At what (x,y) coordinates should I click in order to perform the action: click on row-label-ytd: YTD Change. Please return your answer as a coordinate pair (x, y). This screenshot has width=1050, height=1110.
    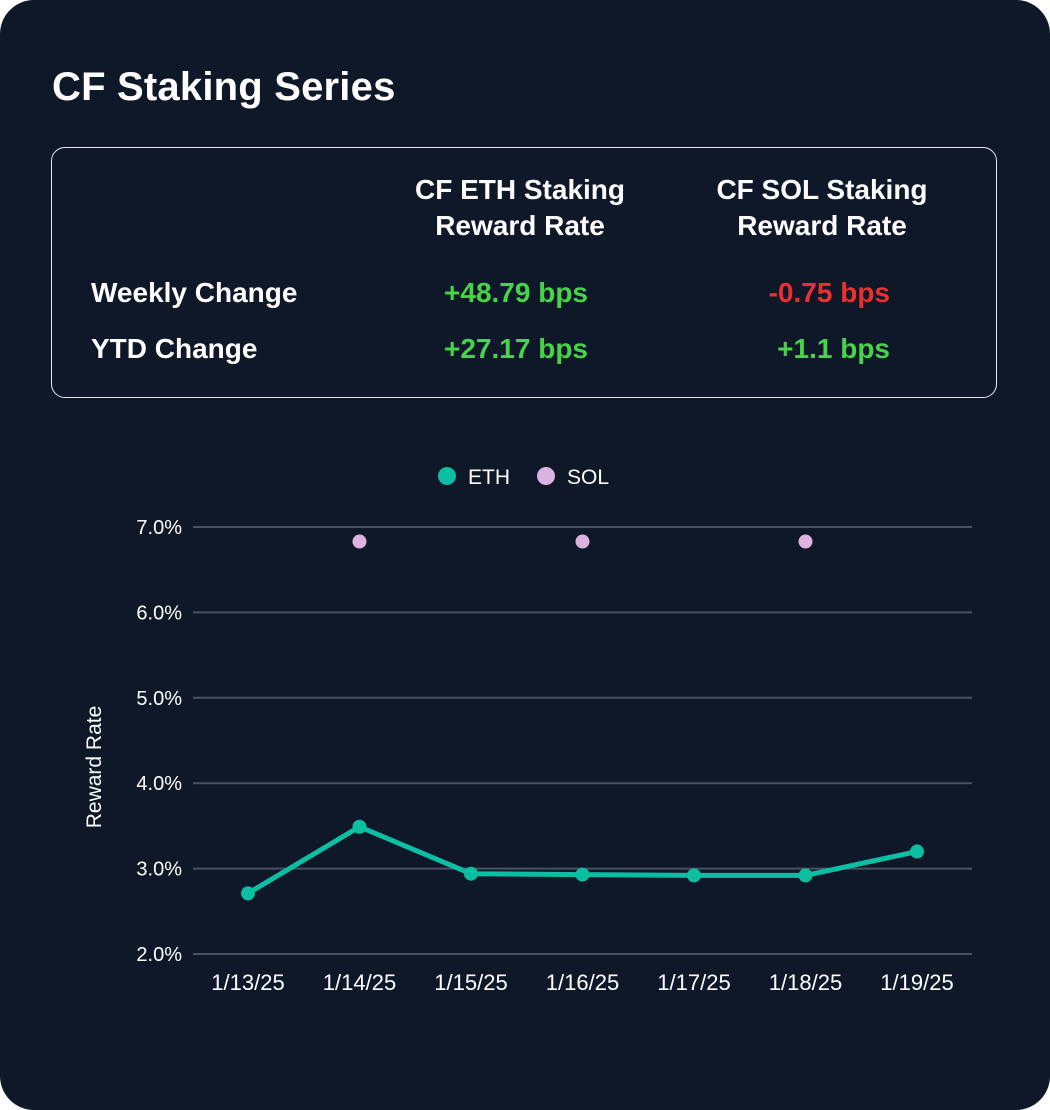
    Looking at the image, I should click on (174, 348).